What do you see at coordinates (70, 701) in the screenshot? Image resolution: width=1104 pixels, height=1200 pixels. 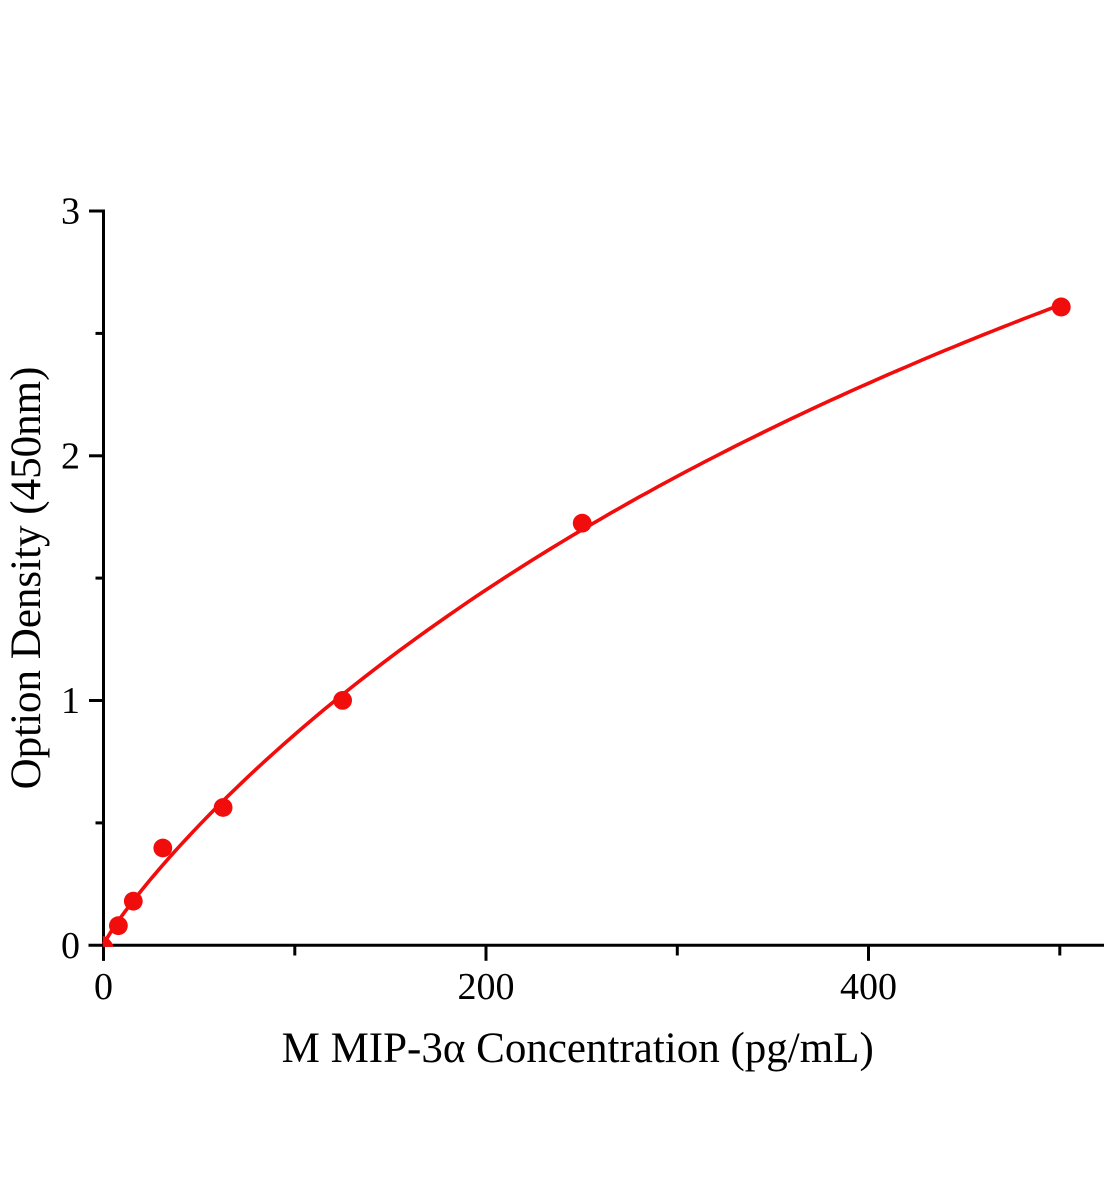 I see `svg-text: 1` at bounding box center [70, 701].